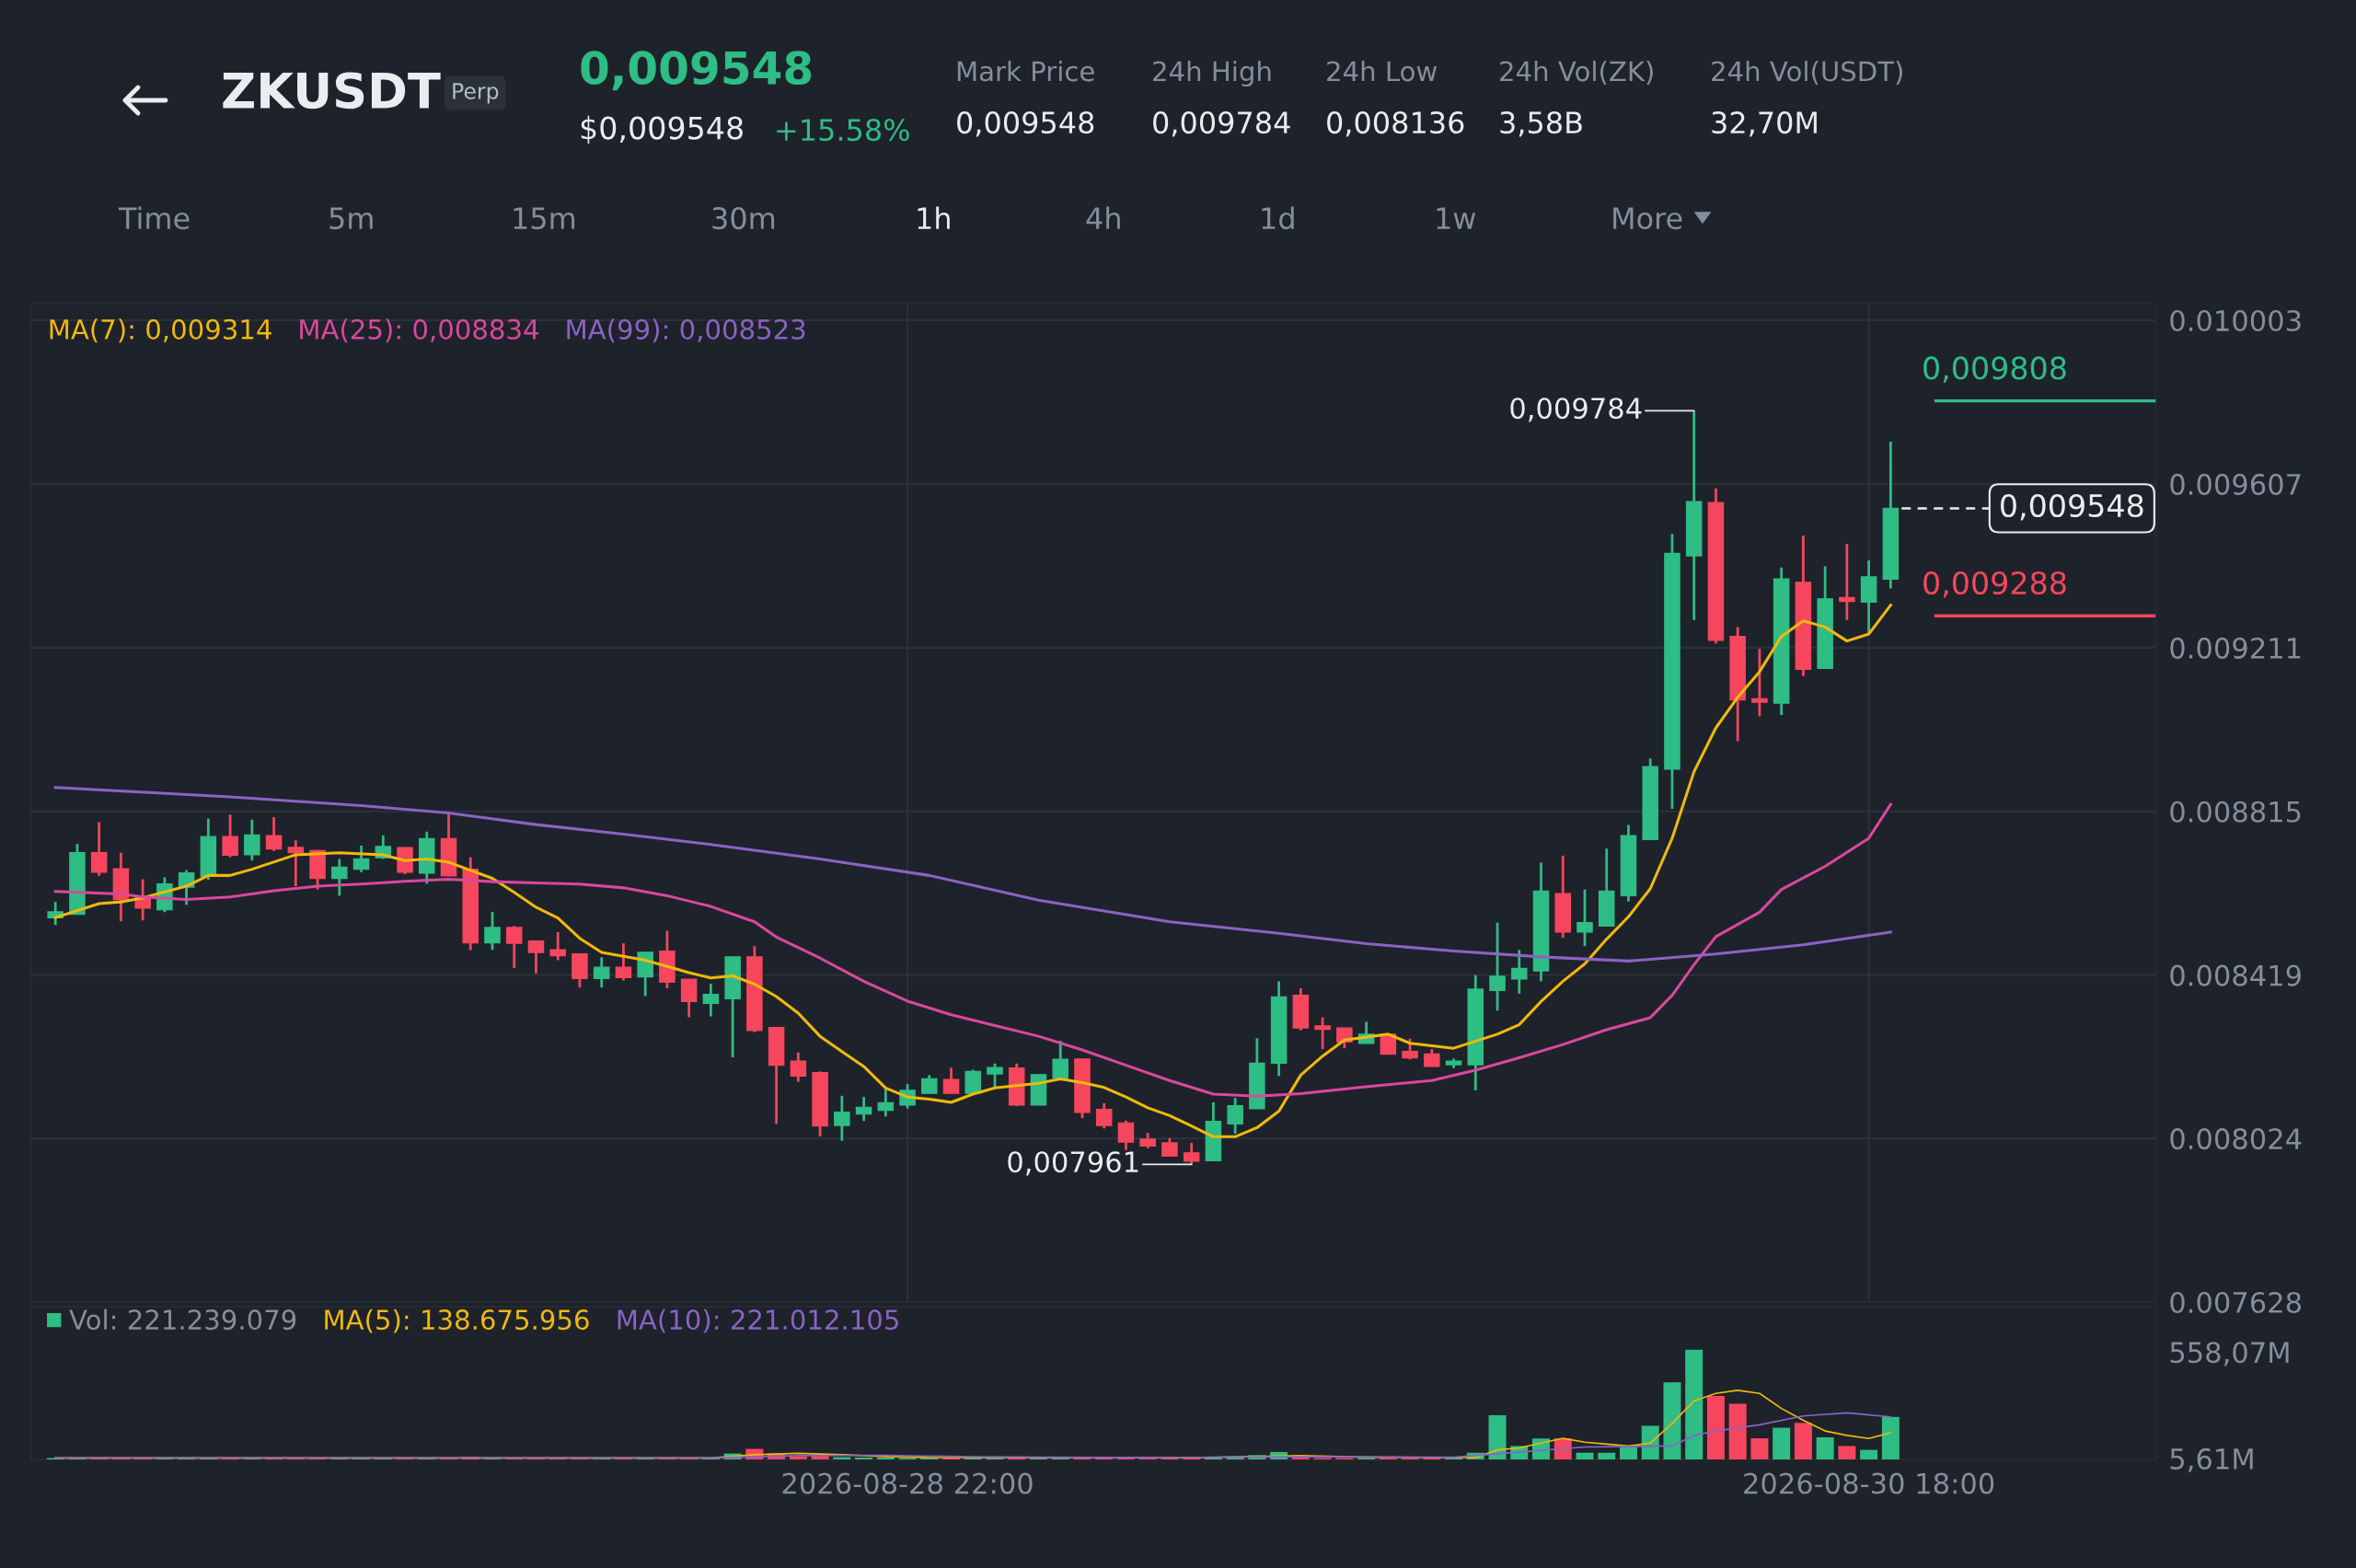 The image size is (2356, 1568). I want to click on text: +15.58%, so click(843, 130).